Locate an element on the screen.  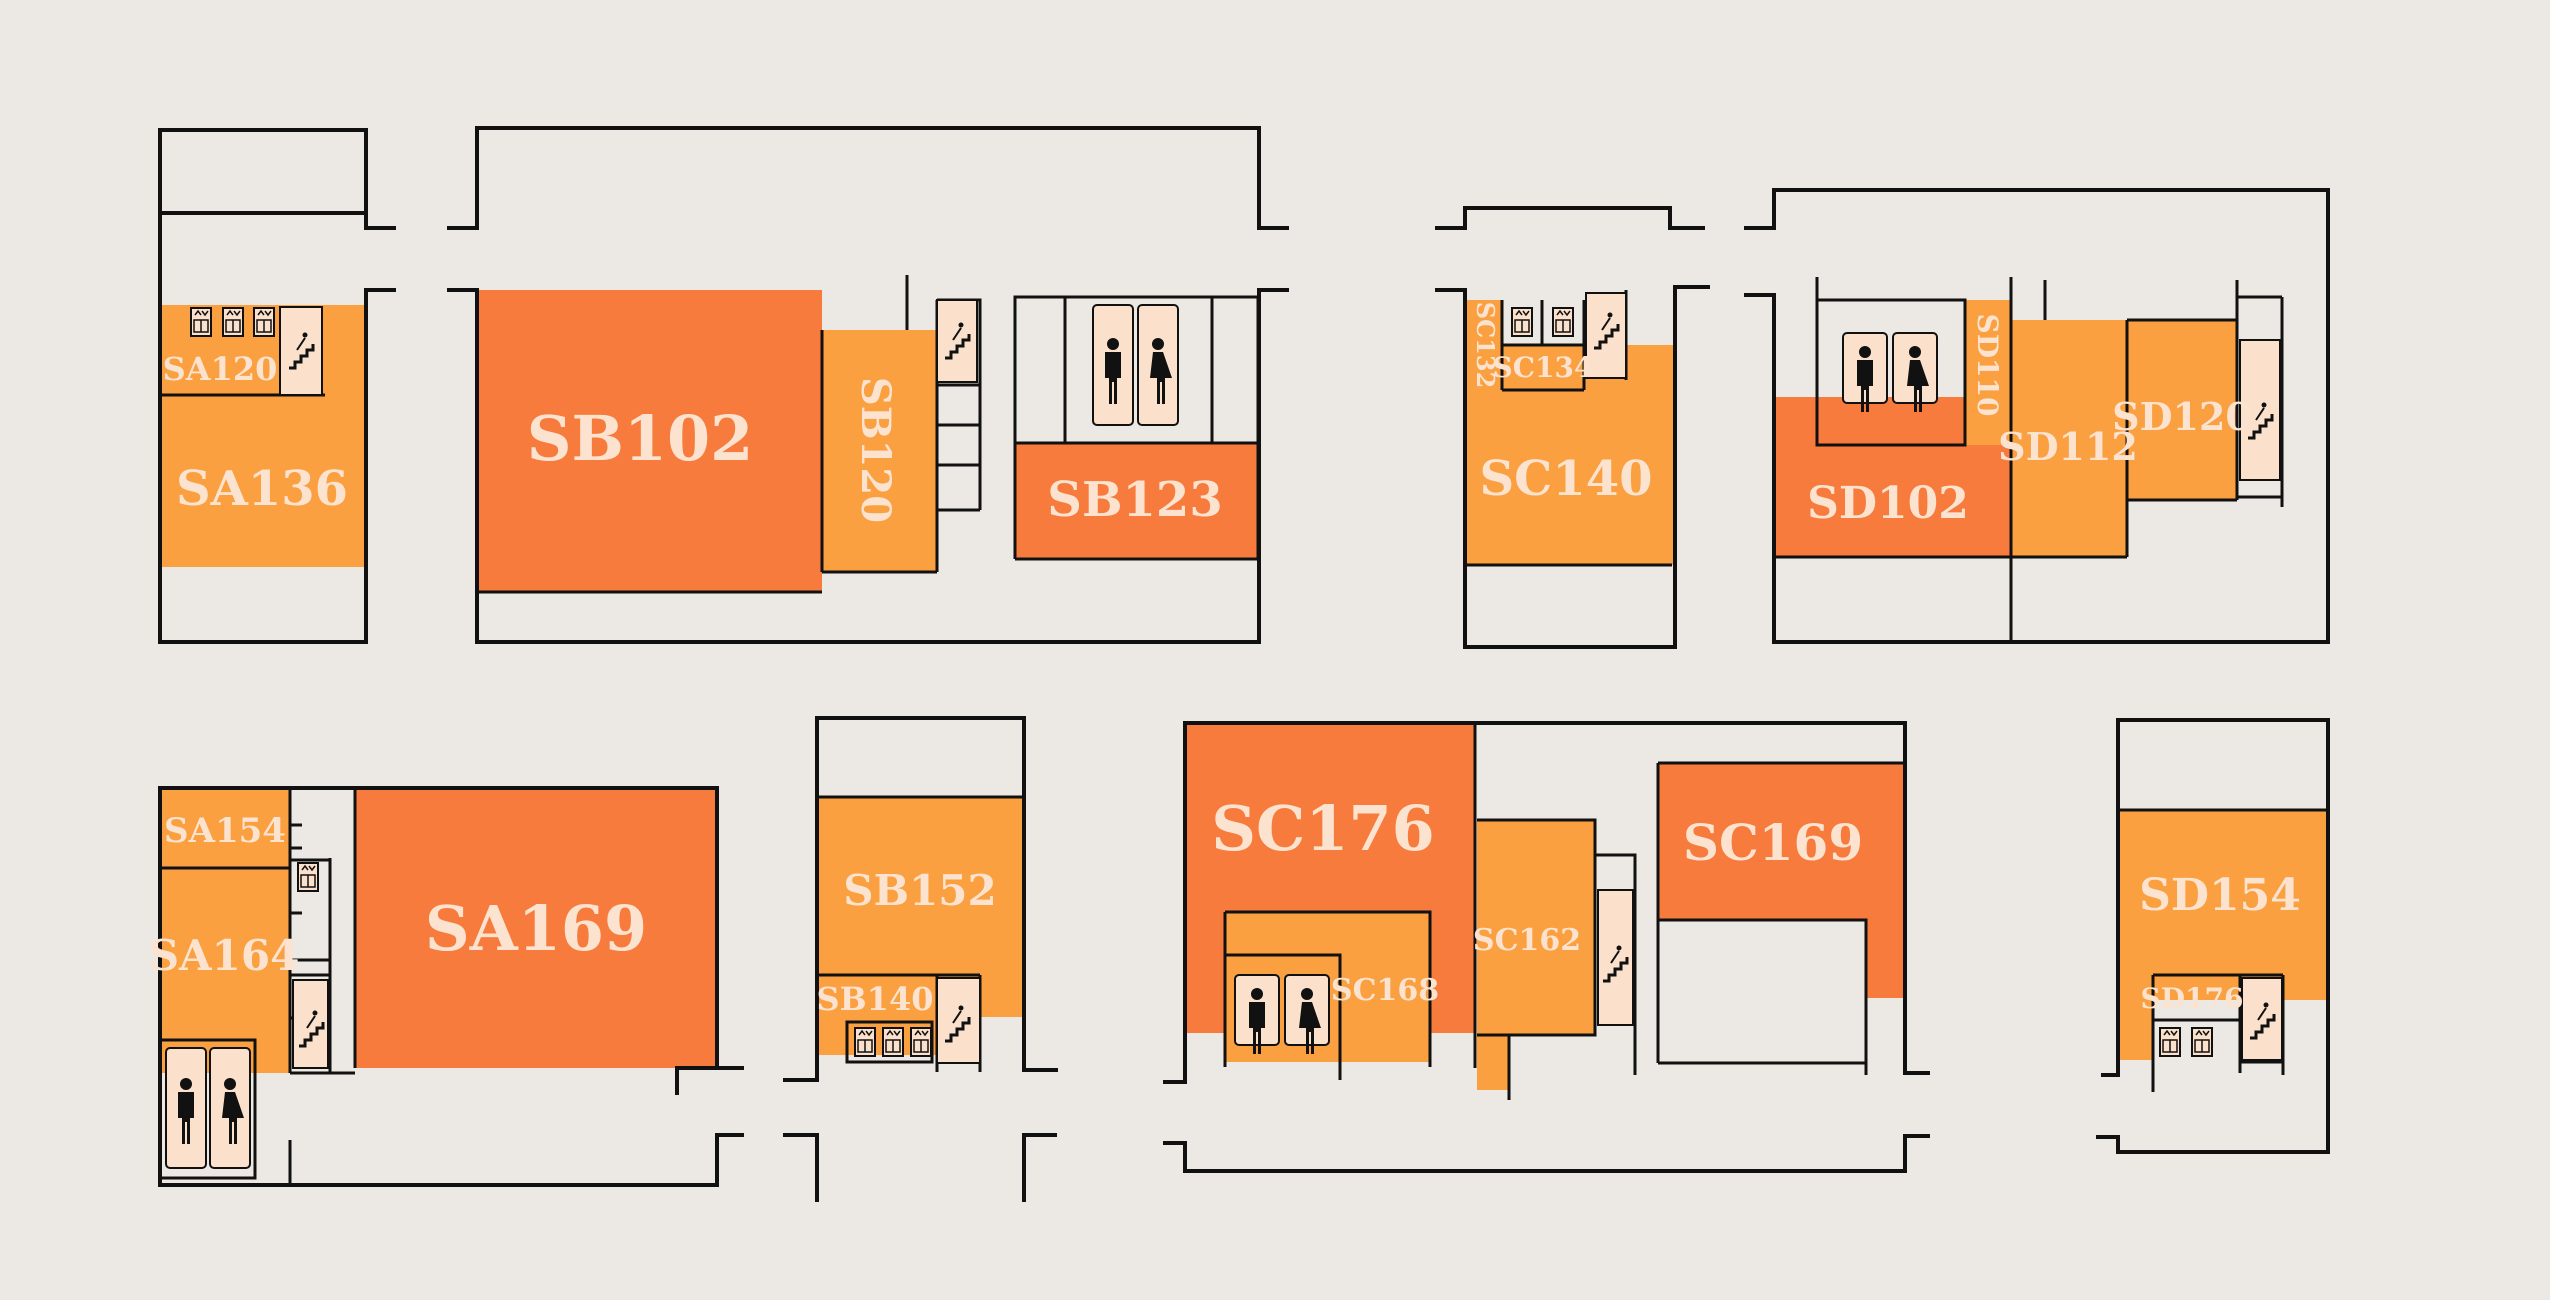
room-label-sc162: SC162 is located at coordinates (1527, 940).